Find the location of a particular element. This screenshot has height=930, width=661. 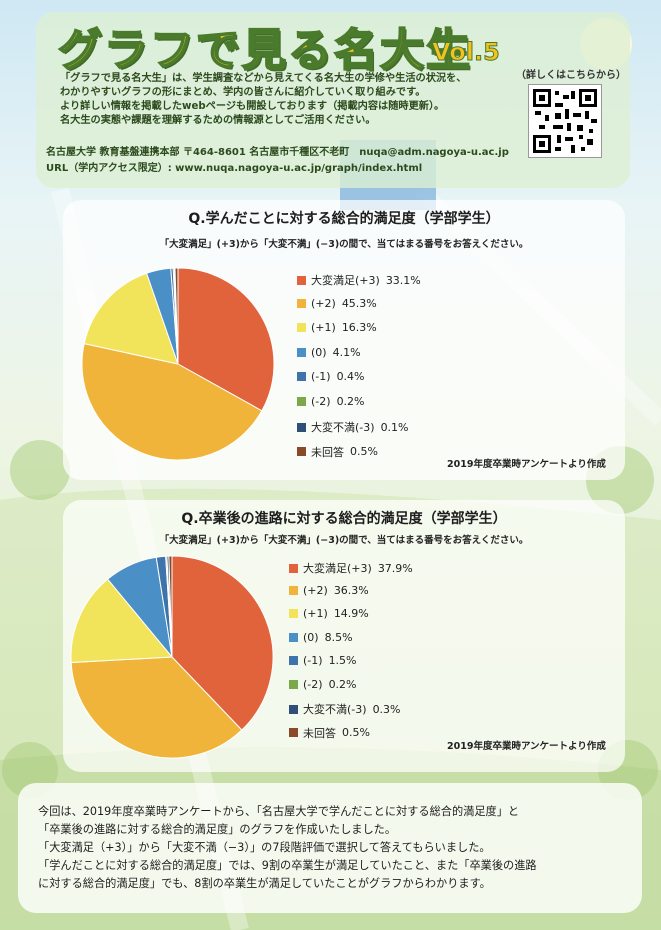

data-label: 37.9% is located at coordinates (395, 568).